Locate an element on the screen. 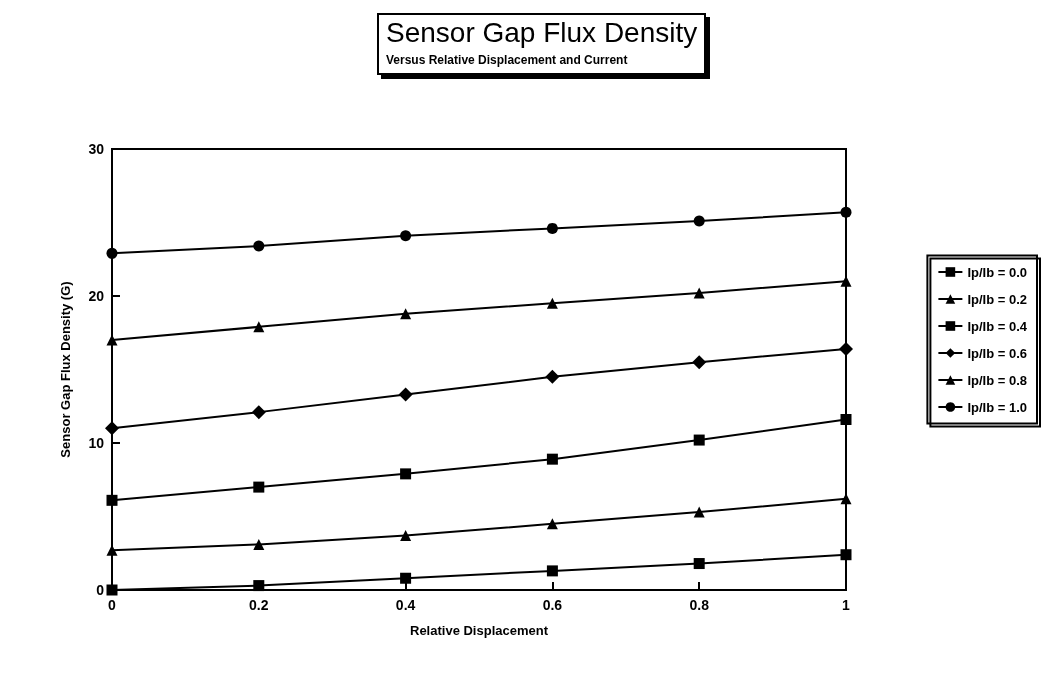 The height and width of the screenshot is (679, 1055). legend-label: Ip/Ib = 1.0 is located at coordinates (997, 407).